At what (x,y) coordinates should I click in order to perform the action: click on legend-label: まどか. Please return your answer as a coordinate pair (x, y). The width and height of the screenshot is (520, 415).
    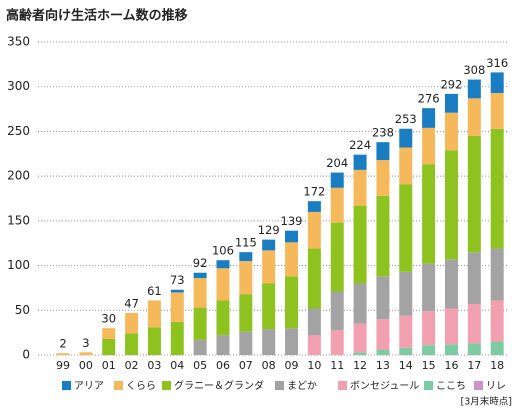
    Looking at the image, I should click on (302, 386).